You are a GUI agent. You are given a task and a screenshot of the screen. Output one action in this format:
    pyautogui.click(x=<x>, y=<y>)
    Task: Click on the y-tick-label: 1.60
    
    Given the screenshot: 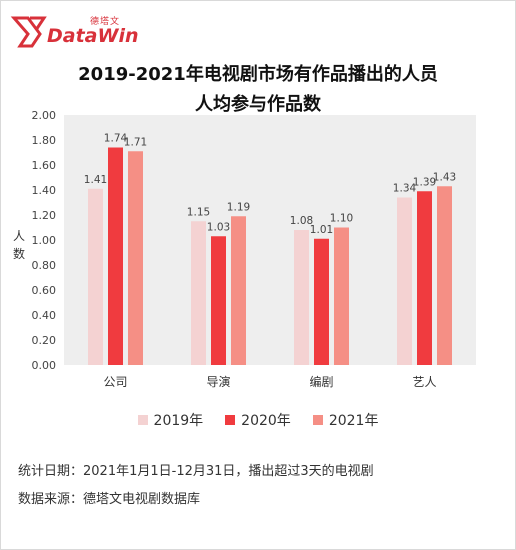 What is the action you would take?
    pyautogui.click(x=44, y=165)
    